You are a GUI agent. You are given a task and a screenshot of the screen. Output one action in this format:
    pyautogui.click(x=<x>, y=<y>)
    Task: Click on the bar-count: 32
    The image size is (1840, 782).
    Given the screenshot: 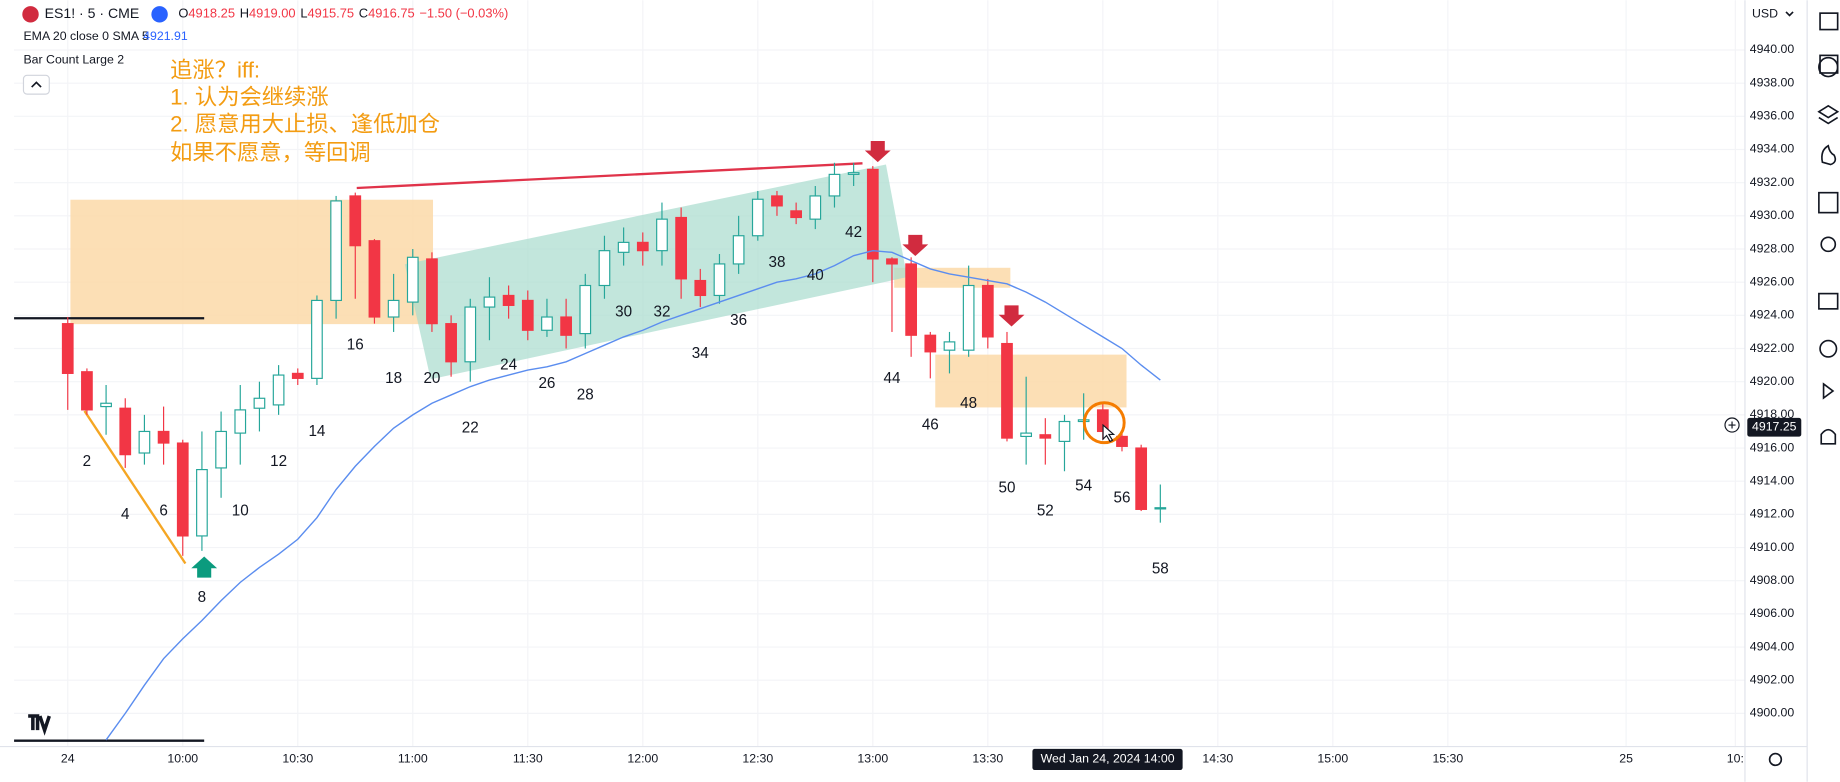 What is the action you would take?
    pyautogui.click(x=661, y=312)
    